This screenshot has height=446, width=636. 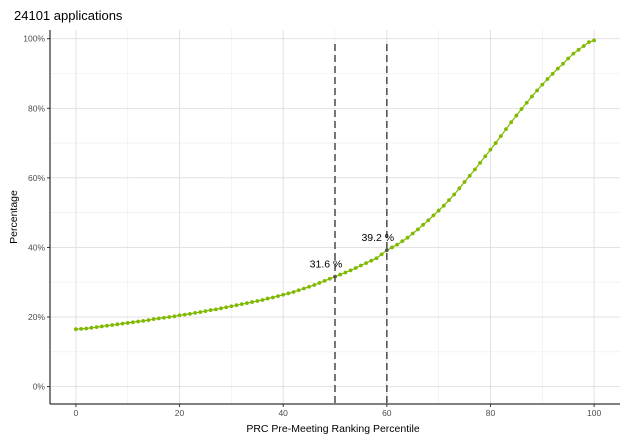 What do you see at coordinates (36, 247) in the screenshot?
I see `y-tick-label: 40%` at bounding box center [36, 247].